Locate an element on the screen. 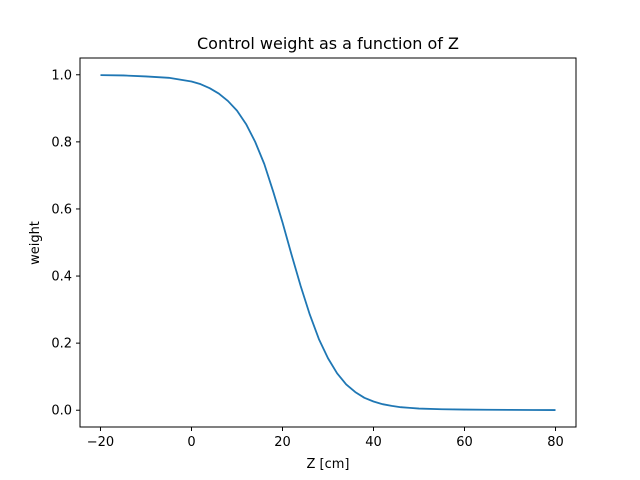 The image size is (640, 480). y-tick-label: 0.4 is located at coordinates (61, 277).